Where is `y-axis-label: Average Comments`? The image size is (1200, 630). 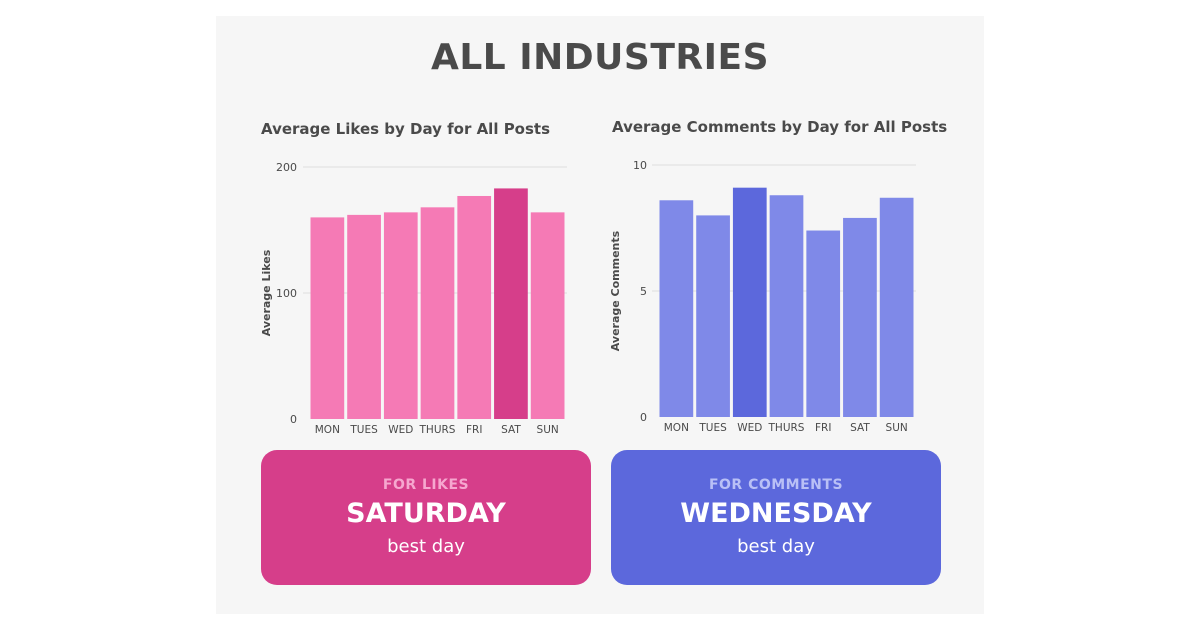 y-axis-label: Average Comments is located at coordinates (615, 290).